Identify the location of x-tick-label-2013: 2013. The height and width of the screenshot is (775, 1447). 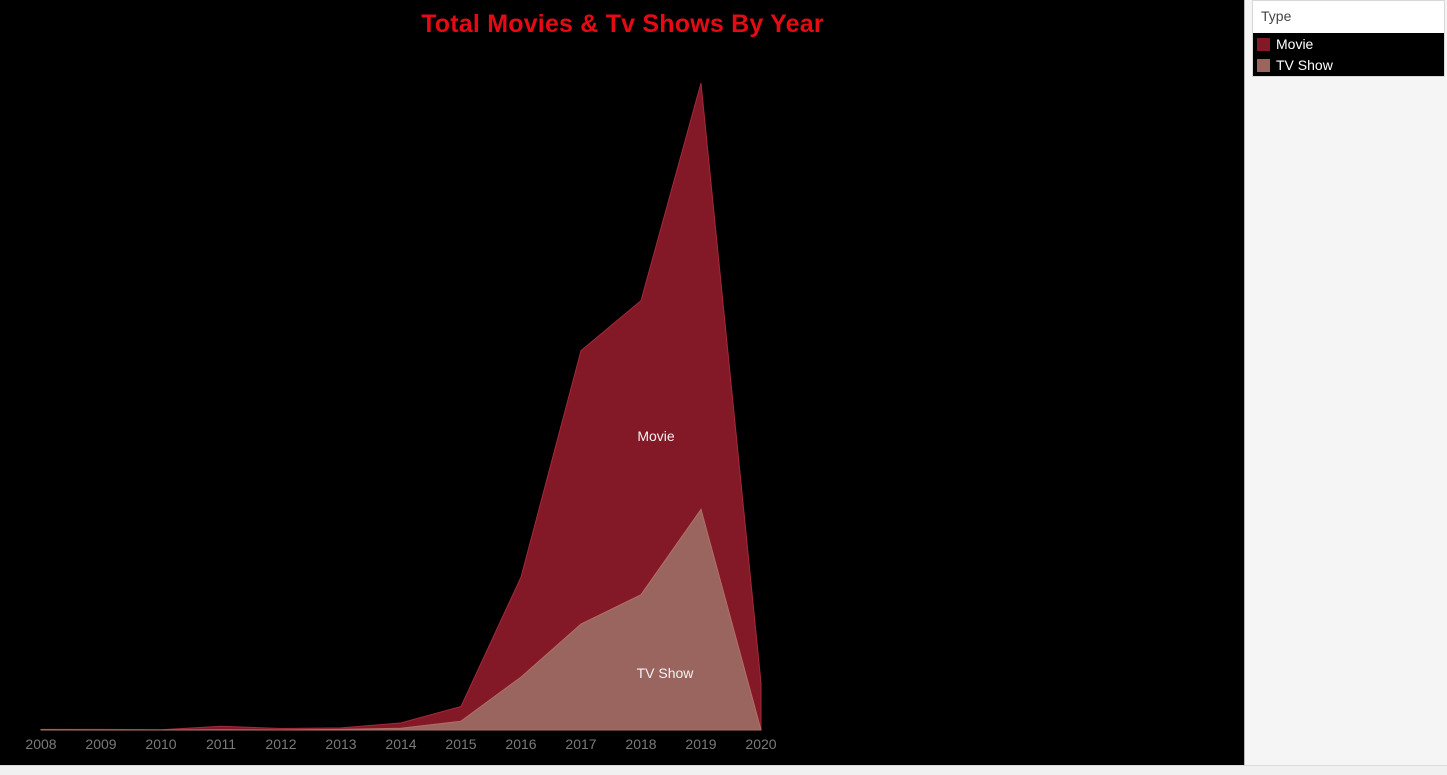
(340, 744).